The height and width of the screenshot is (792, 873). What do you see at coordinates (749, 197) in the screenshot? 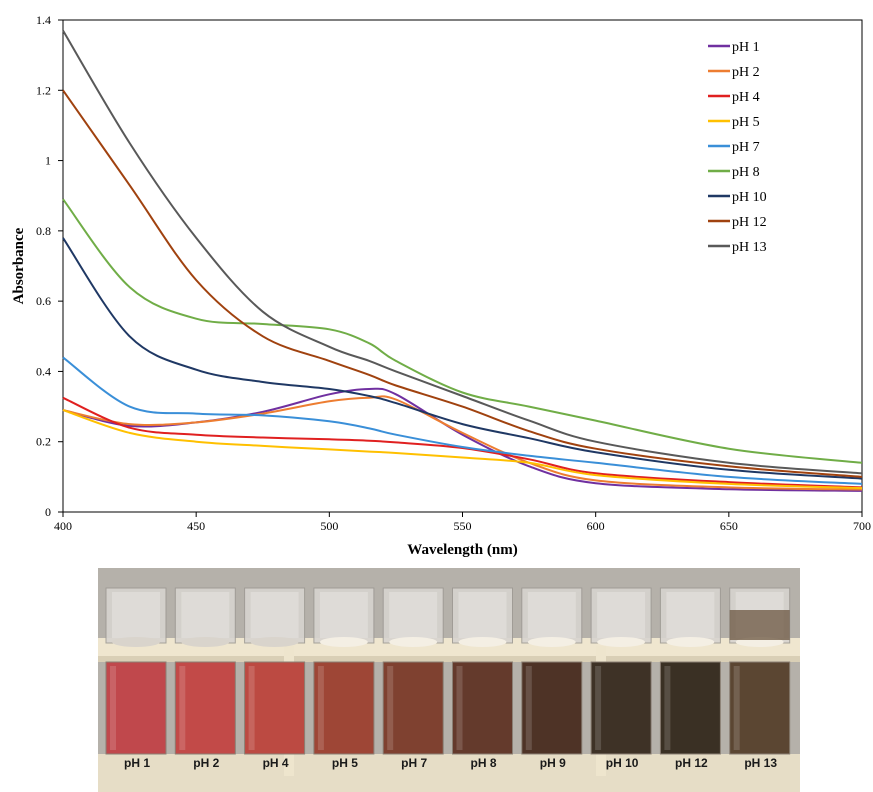
I see `legend-label: pH 10` at bounding box center [749, 197].